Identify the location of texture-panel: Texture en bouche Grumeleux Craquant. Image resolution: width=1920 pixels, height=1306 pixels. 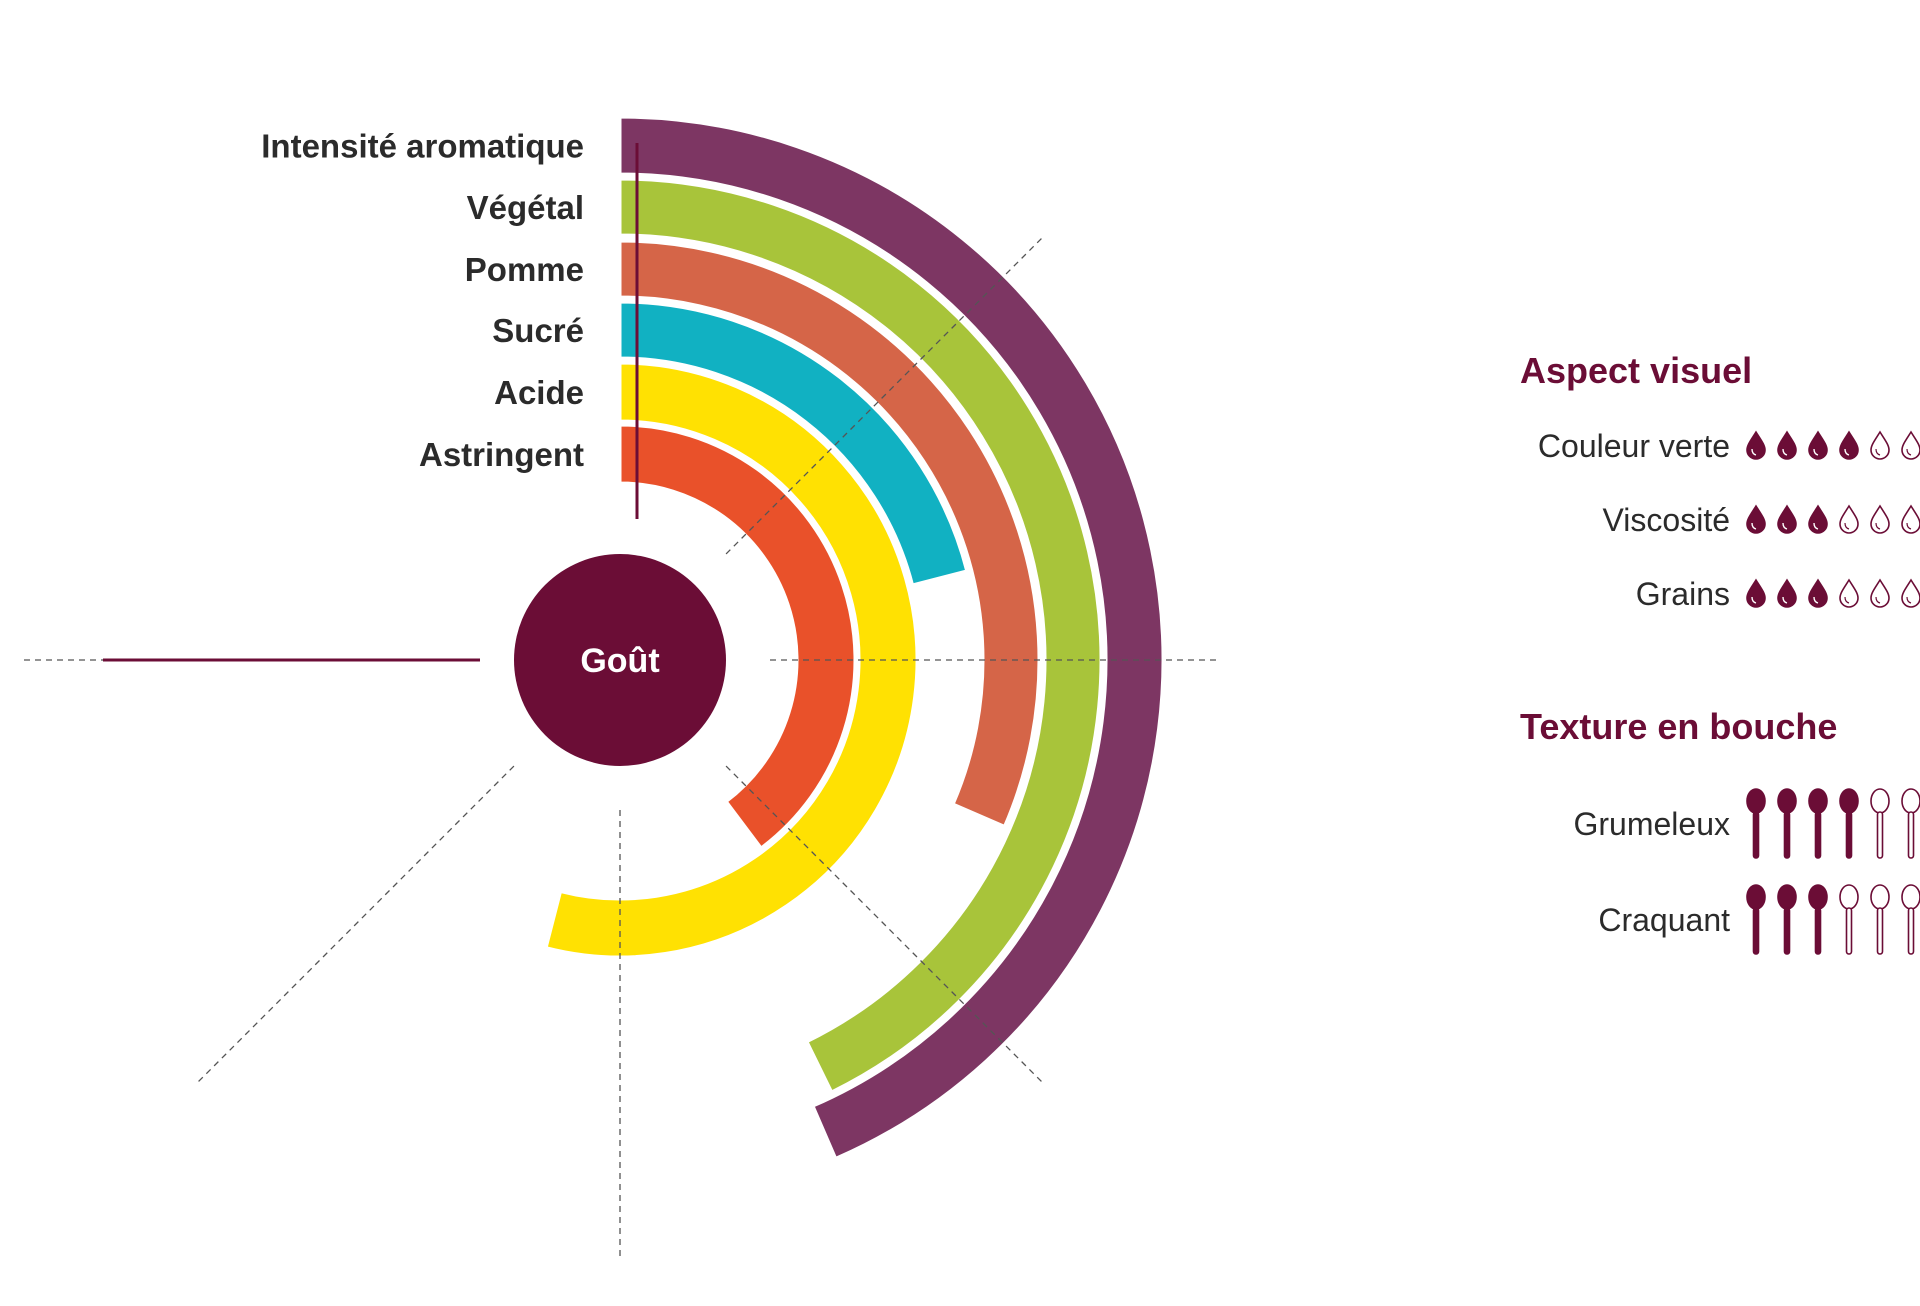
(1650, 840).